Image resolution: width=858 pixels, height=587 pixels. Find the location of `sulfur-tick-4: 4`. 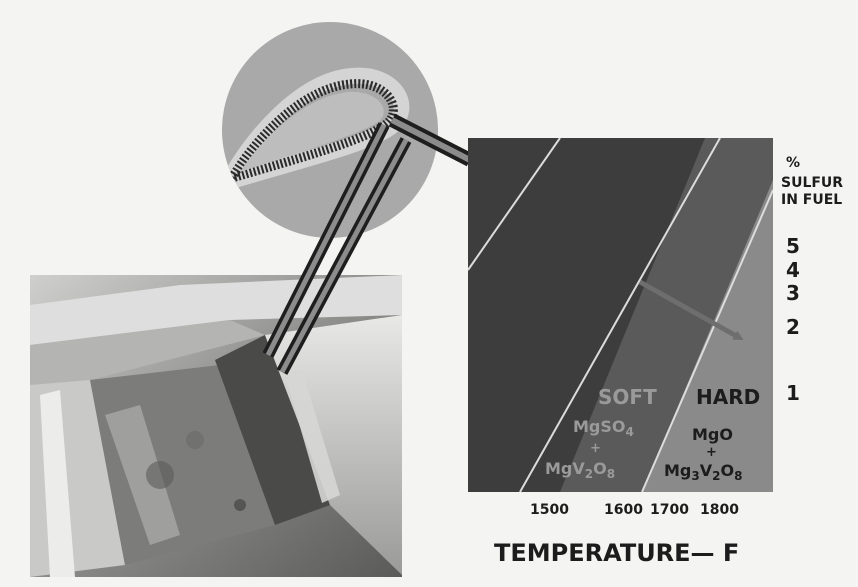

sulfur-tick-4: 4 is located at coordinates (793, 270).